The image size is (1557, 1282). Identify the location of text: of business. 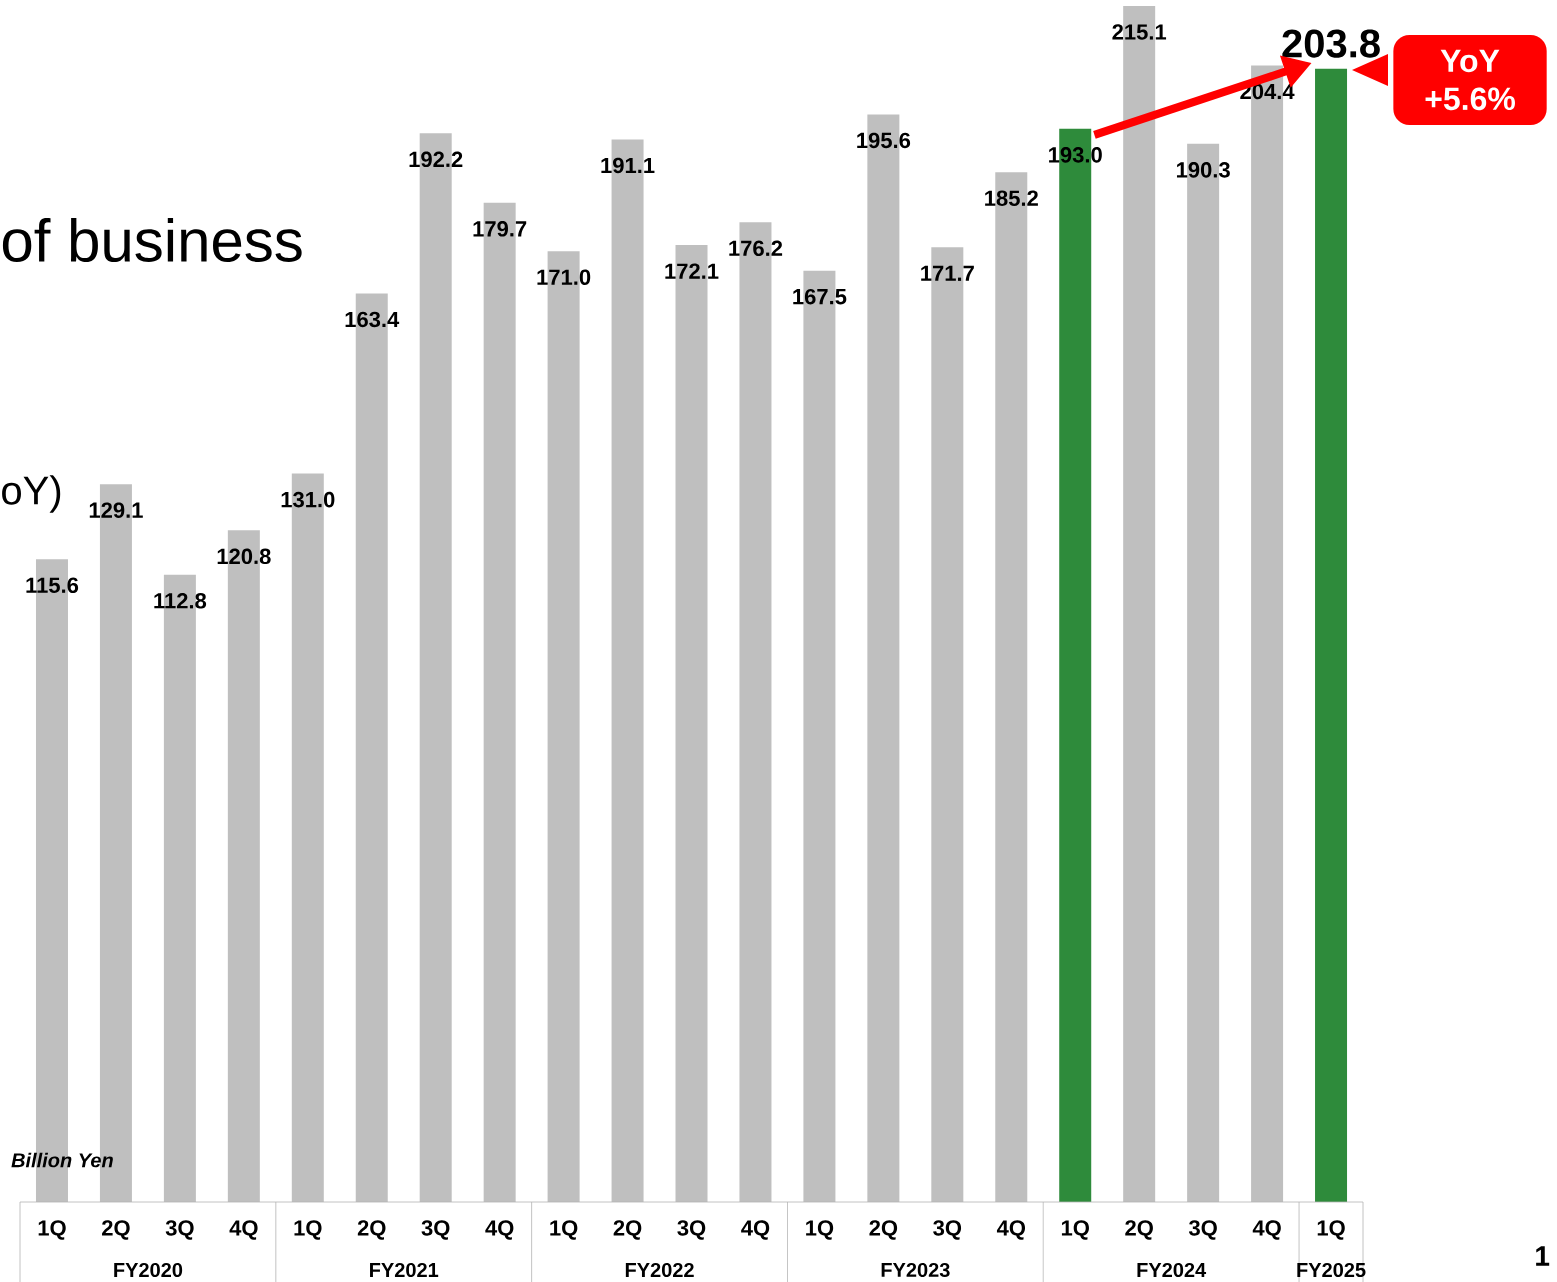
(152, 240).